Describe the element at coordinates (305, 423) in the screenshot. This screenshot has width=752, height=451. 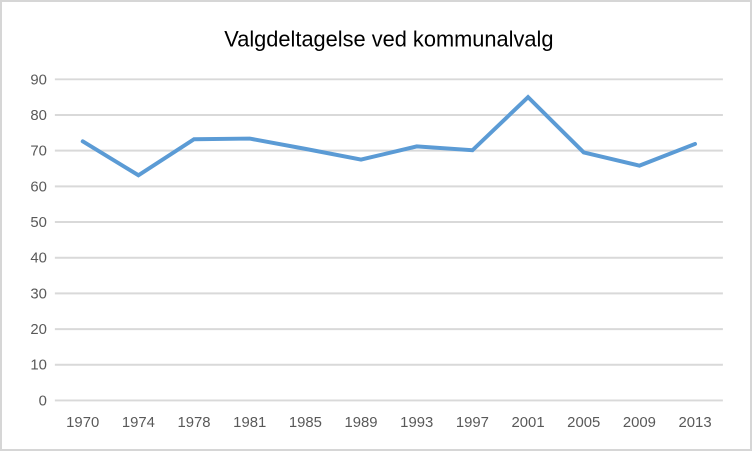
I see `x-axis-tick-label: 1985` at that location.